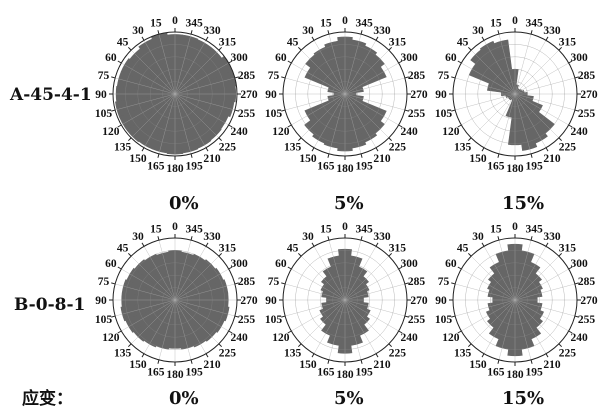 Image resolution: width=615 pixels, height=413 pixels. Describe the element at coordinates (326, 166) in the screenshot. I see `rose-angle-label: 165` at that location.